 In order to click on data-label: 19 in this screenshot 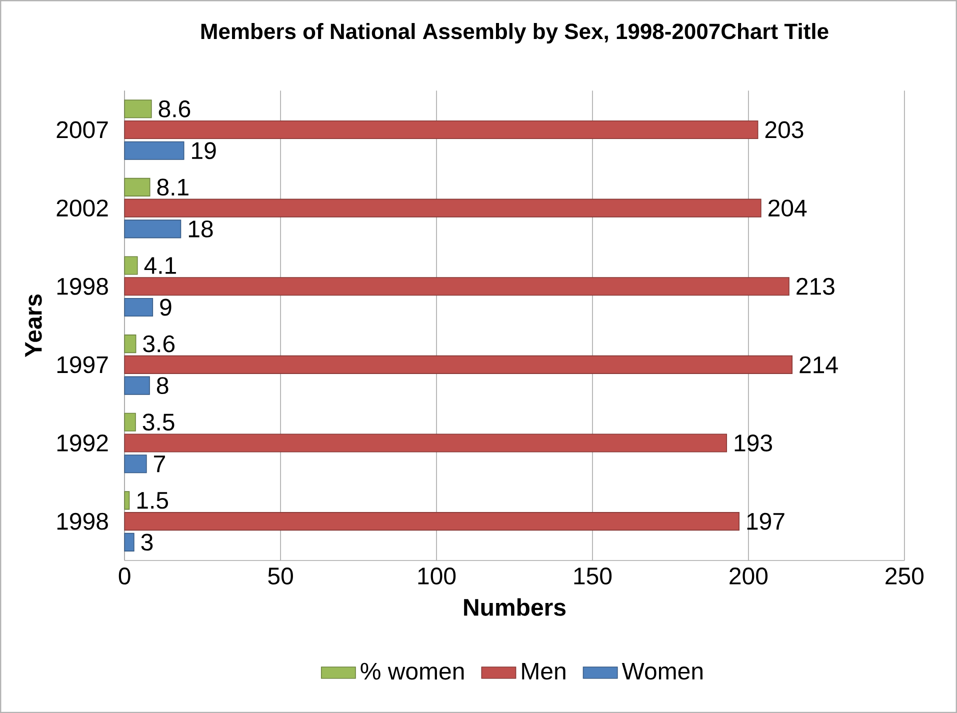, I will do `click(204, 151)`.